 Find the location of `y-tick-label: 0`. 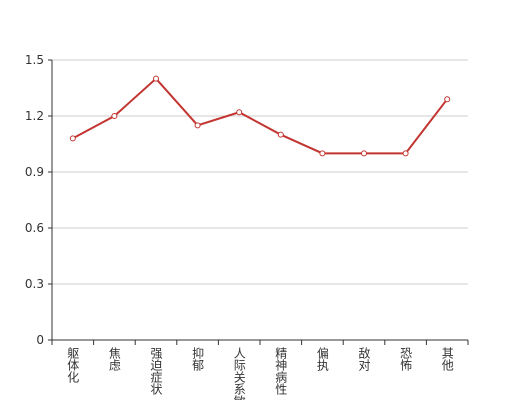

y-tick-label: 0 is located at coordinates (40, 340).